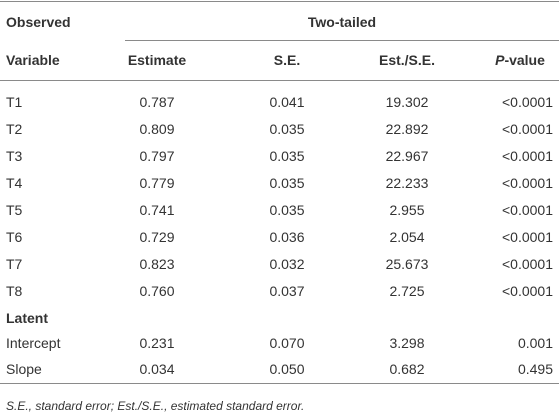 The image size is (559, 418). I want to click on row-label: Slope, so click(24, 369).